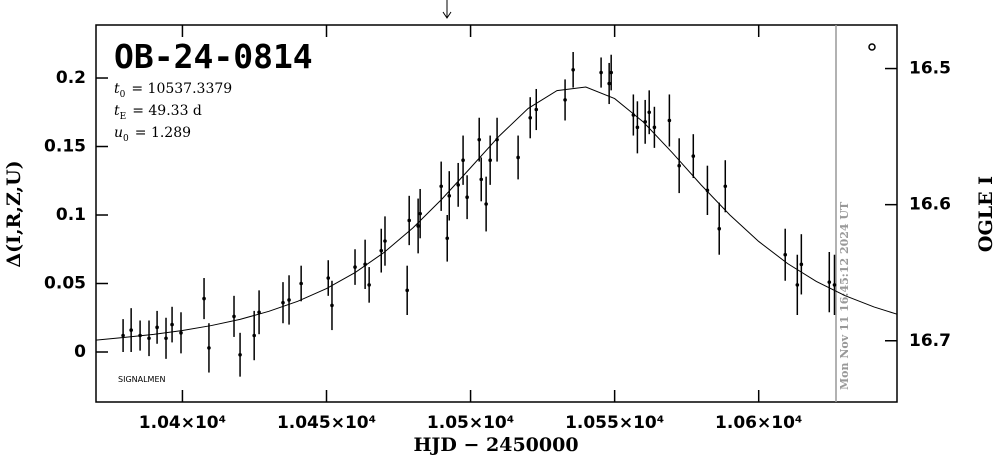  I want to click on symbol, so click(872, 47).